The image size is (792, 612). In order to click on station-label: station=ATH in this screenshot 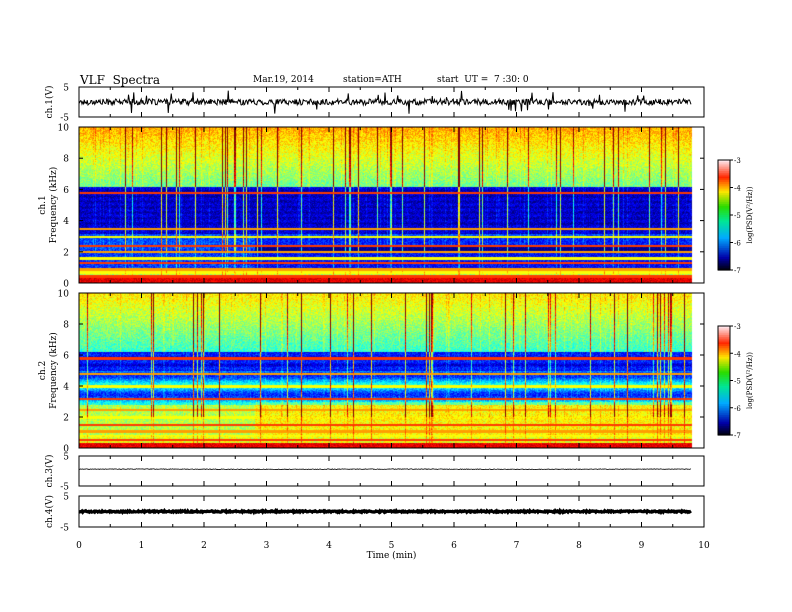, I will do `click(372, 80)`.